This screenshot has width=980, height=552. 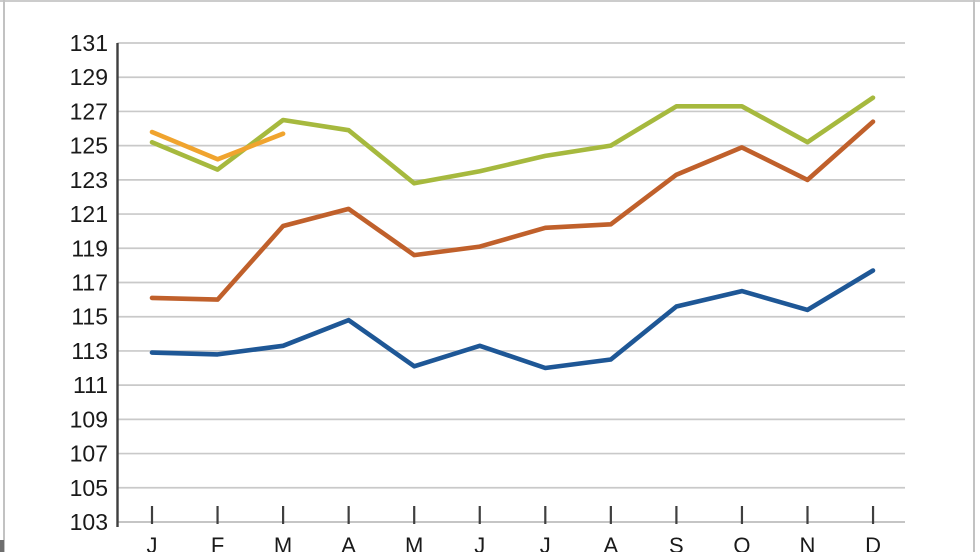 I want to click on x-tick-label: O, so click(x=741, y=542).